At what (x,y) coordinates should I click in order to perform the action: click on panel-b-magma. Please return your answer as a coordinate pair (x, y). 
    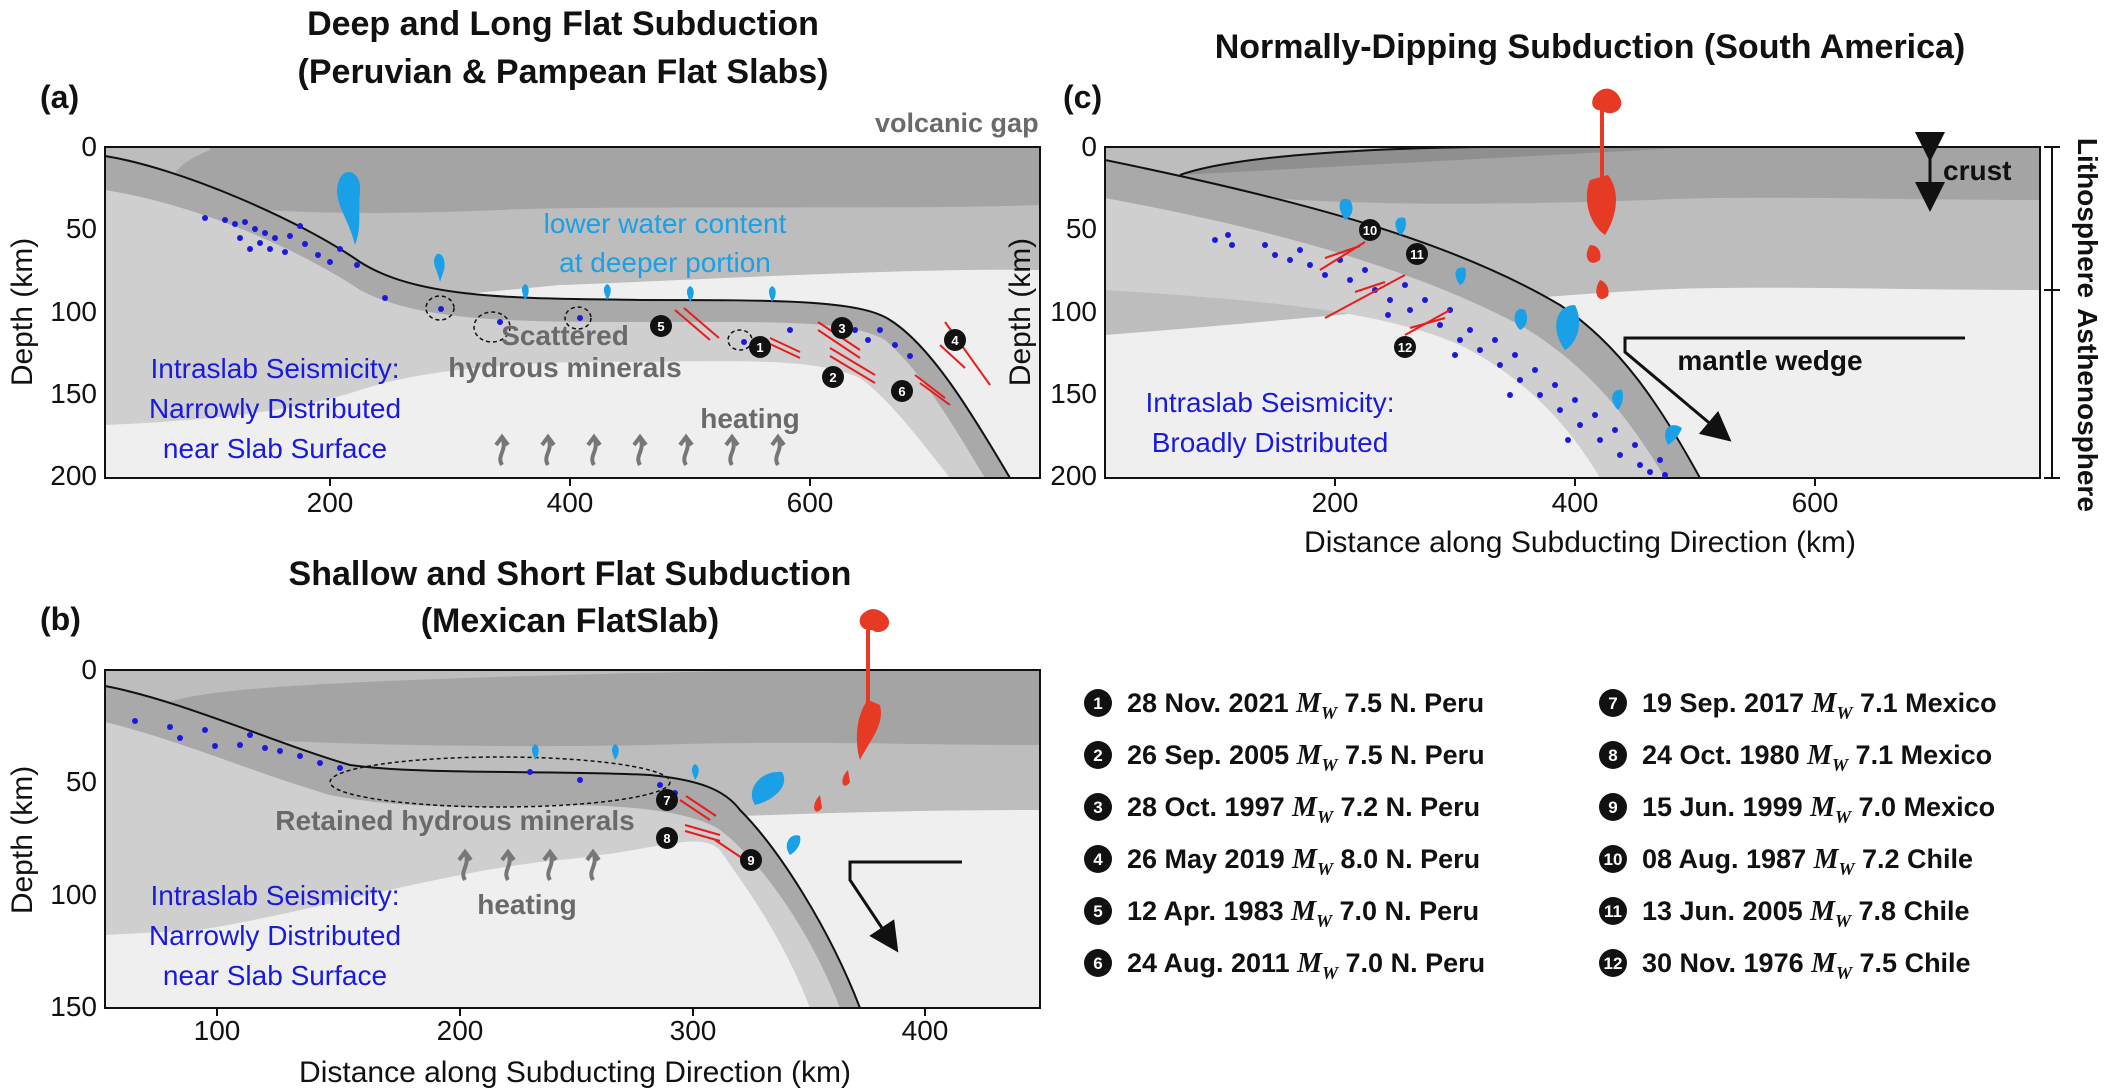
    Looking at the image, I should click on (852, 710).